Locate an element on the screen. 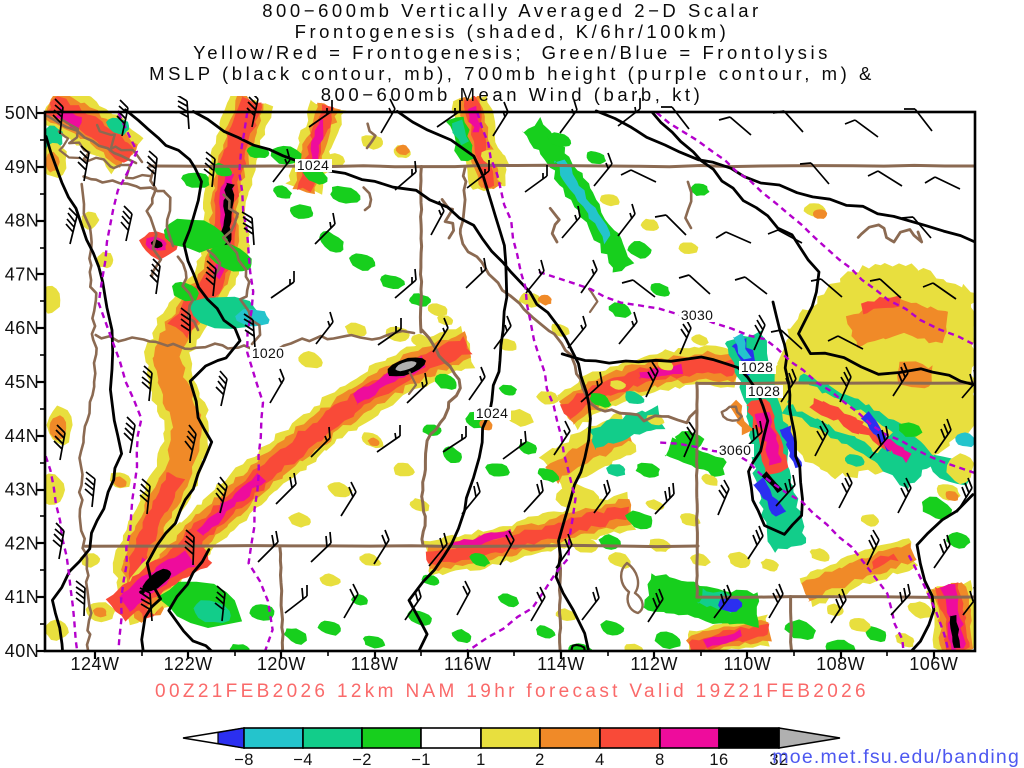 The width and height of the screenshot is (1024, 768). svg-text: 108W is located at coordinates (840, 664).